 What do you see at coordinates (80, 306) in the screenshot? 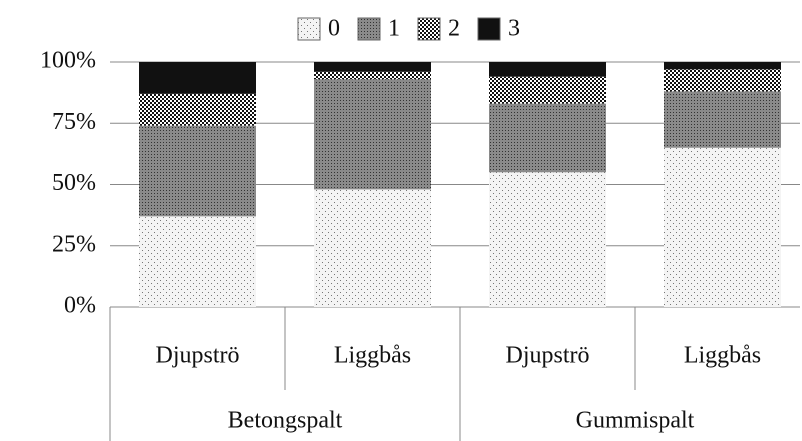
I see `y-tick-label: 0%` at bounding box center [80, 306].